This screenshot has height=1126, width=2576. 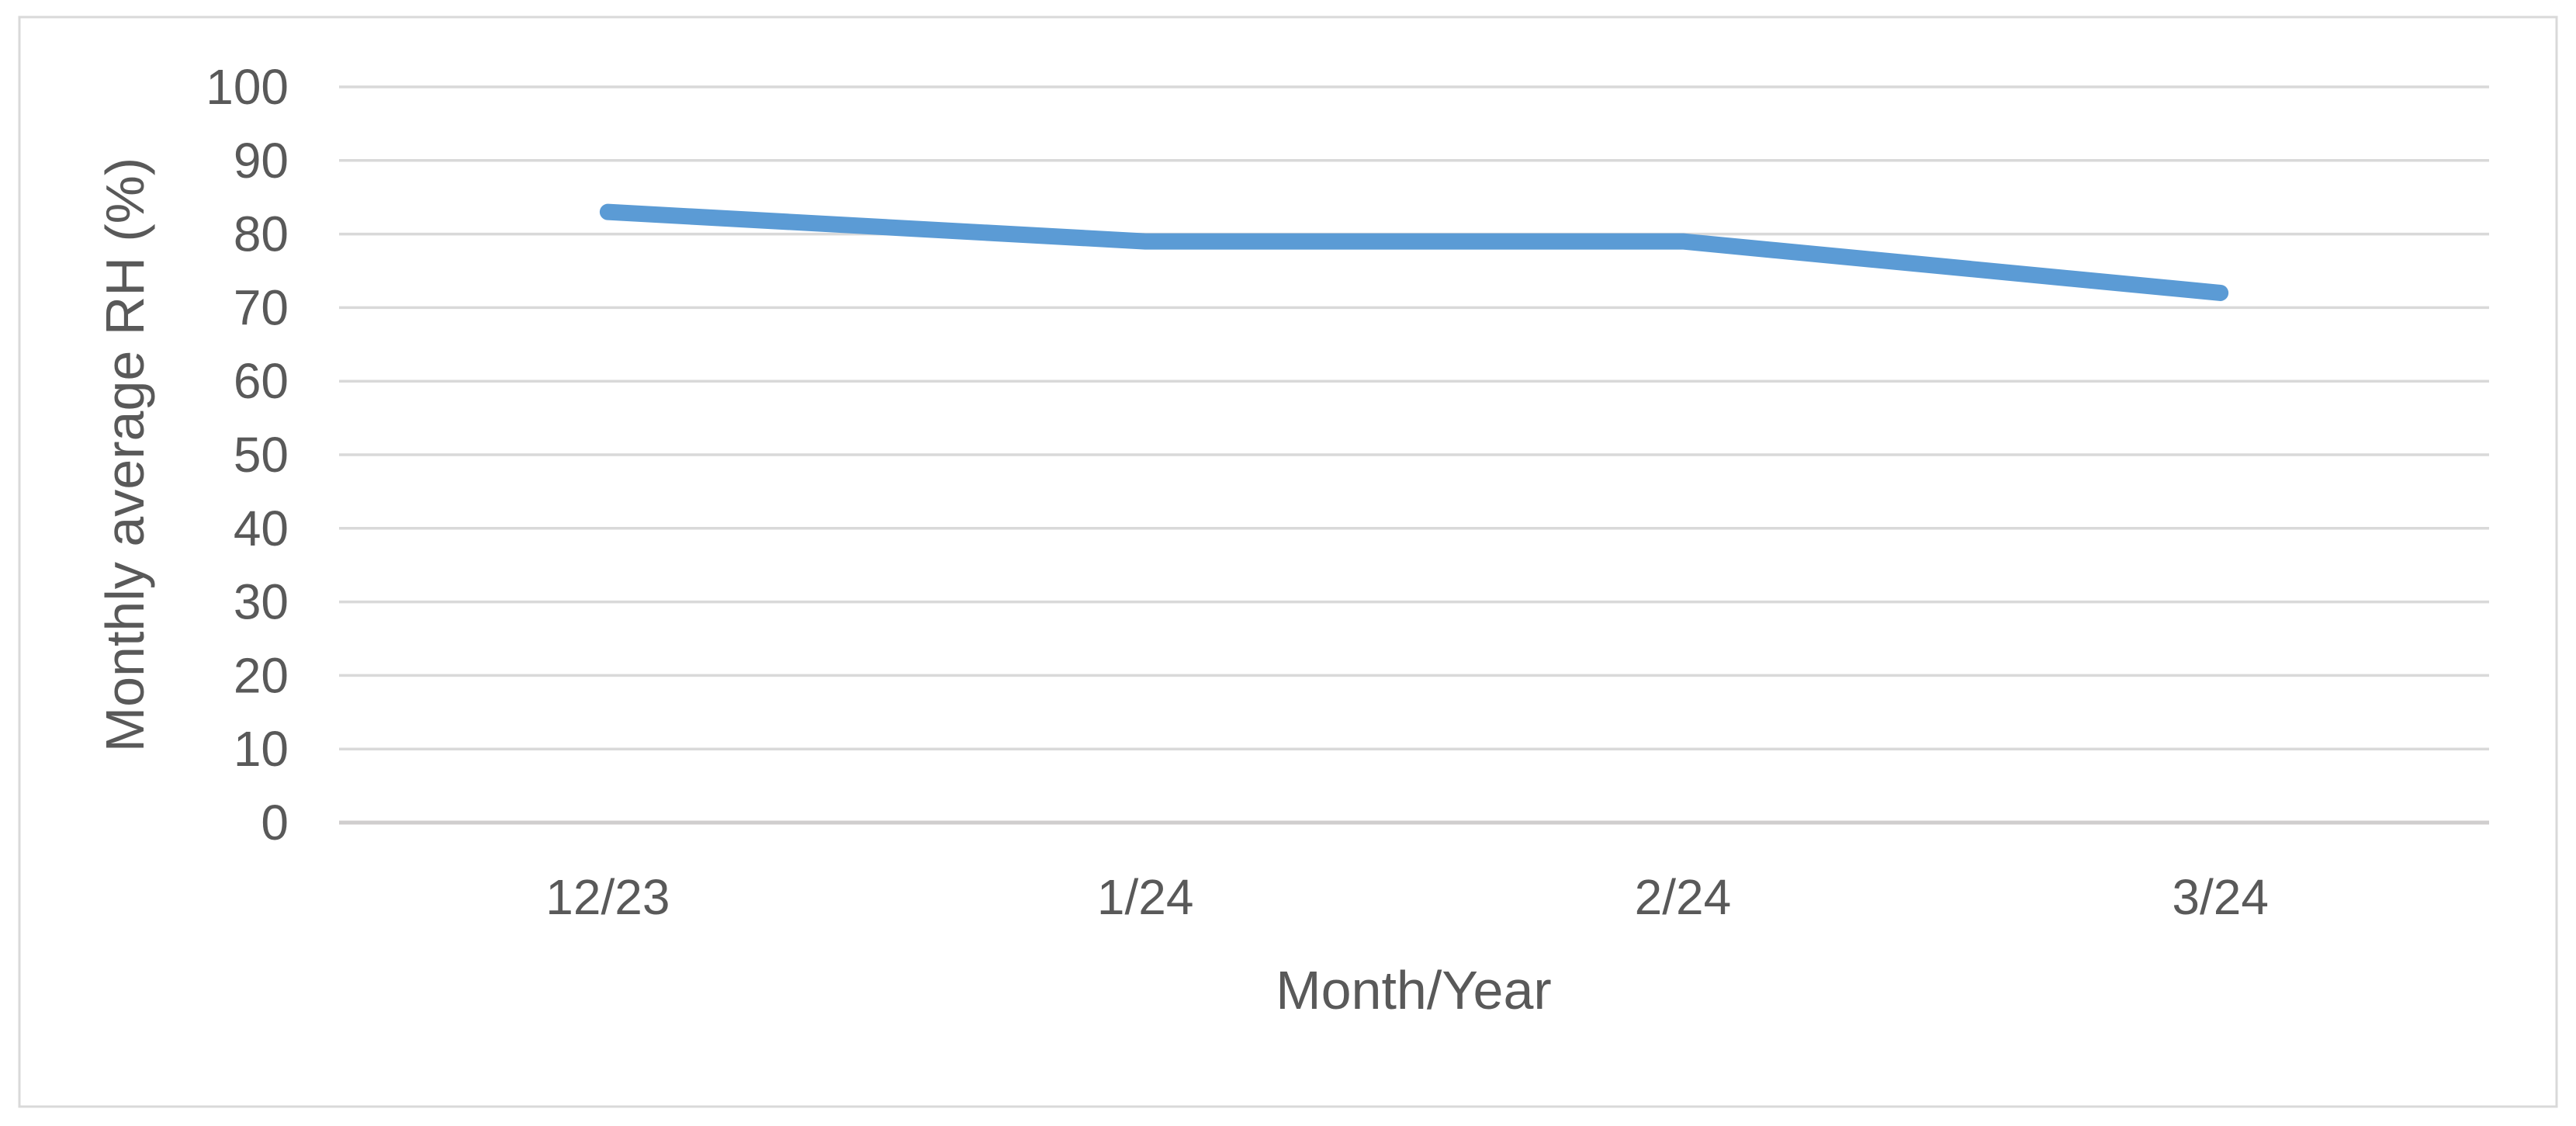 What do you see at coordinates (125, 455) in the screenshot?
I see `y-axis-title: Monthly average RH (%)` at bounding box center [125, 455].